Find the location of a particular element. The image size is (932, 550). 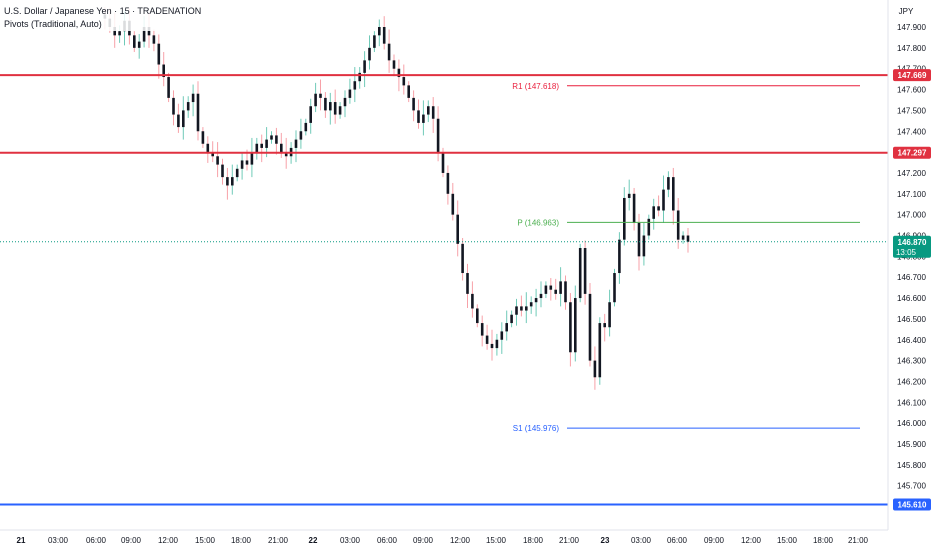

time-tick-label: 12:00 is located at coordinates (168, 540).